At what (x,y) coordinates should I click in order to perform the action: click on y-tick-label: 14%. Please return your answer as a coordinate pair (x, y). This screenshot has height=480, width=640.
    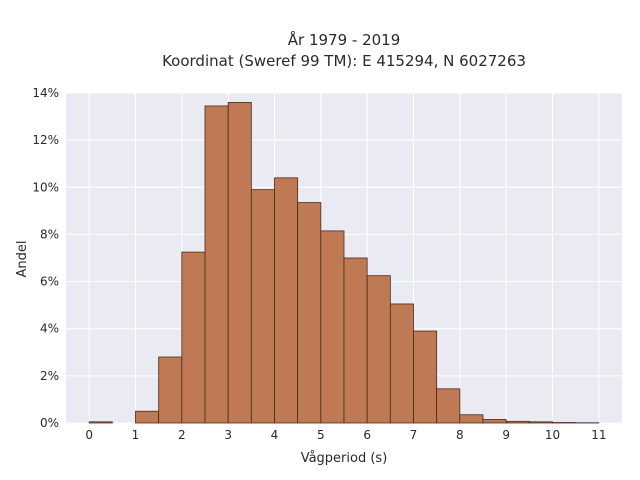
    Looking at the image, I should click on (45, 93).